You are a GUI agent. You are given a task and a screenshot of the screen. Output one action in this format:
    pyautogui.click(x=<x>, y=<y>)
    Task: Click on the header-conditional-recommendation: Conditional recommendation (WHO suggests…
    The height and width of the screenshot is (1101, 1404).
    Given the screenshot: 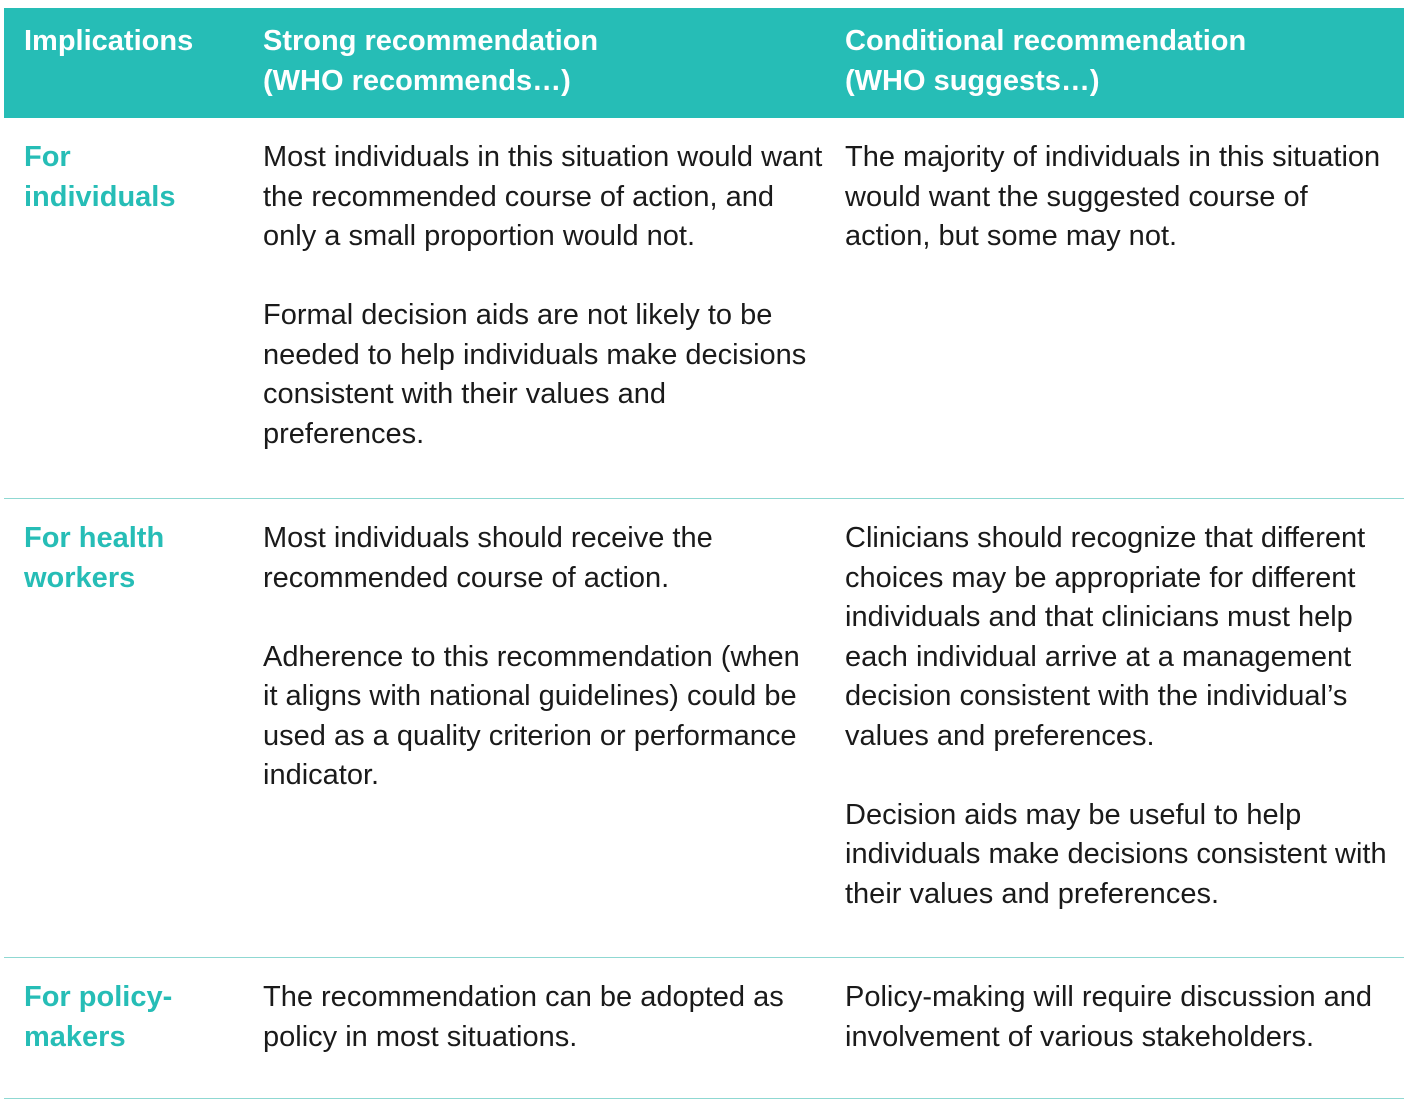 What is the action you would take?
    pyautogui.click(x=1122, y=61)
    